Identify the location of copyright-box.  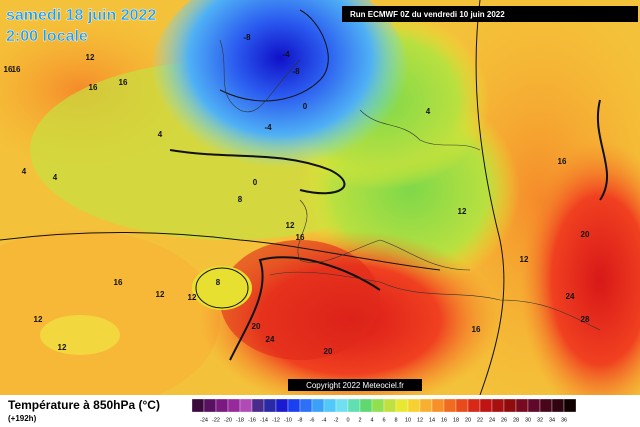
(355, 385).